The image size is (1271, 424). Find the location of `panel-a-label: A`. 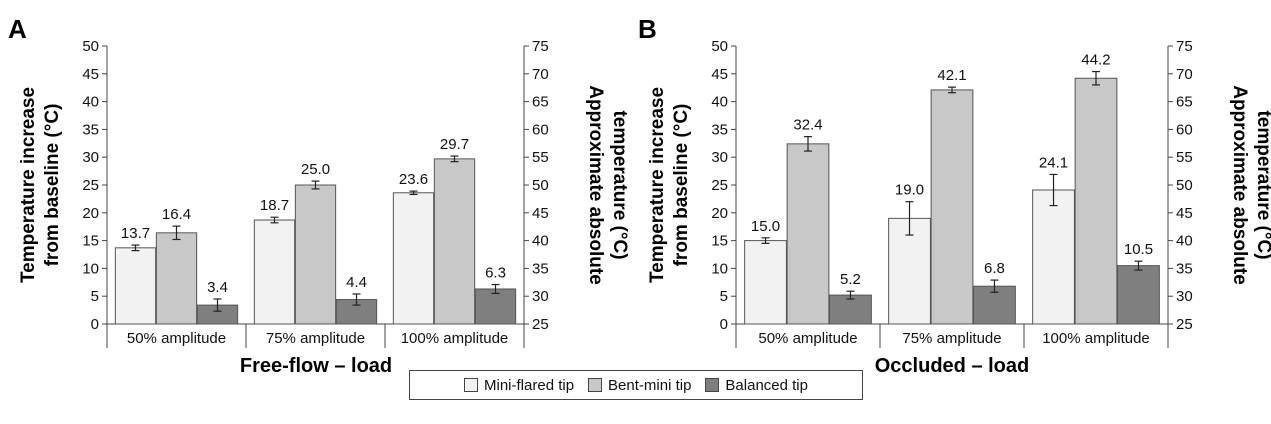

panel-a-label: A is located at coordinates (17, 29).